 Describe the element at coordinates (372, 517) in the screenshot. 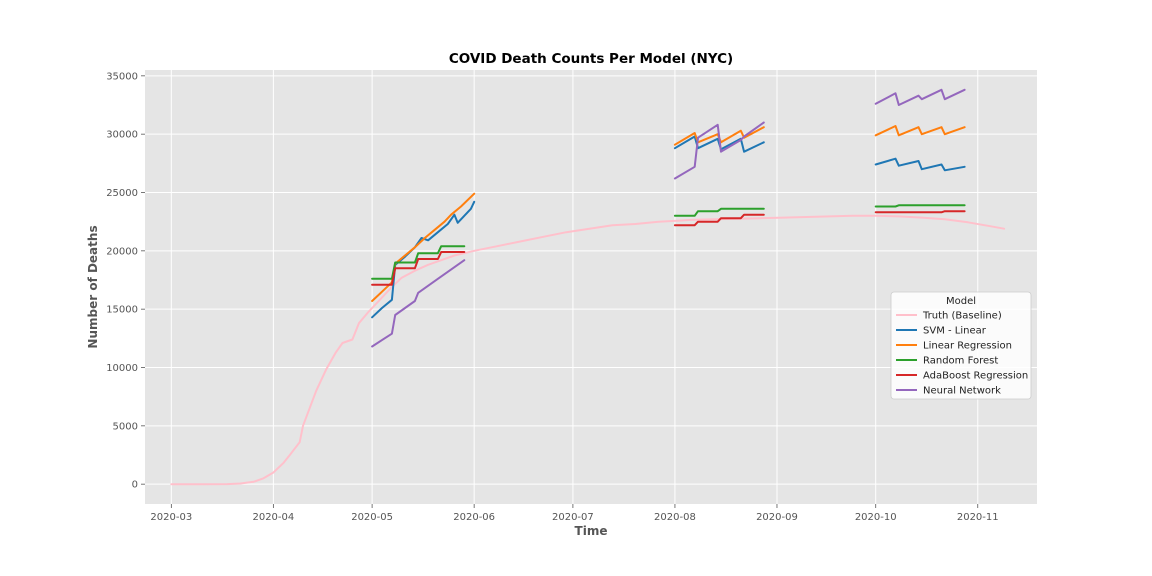

I see `x-tick-label: 2020-05` at that location.